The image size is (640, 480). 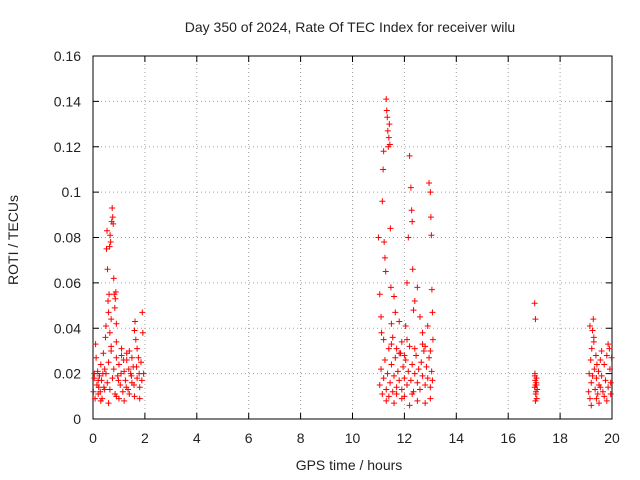 What do you see at coordinates (67, 374) in the screenshot?
I see `y-tick-label: 0.02` at bounding box center [67, 374].